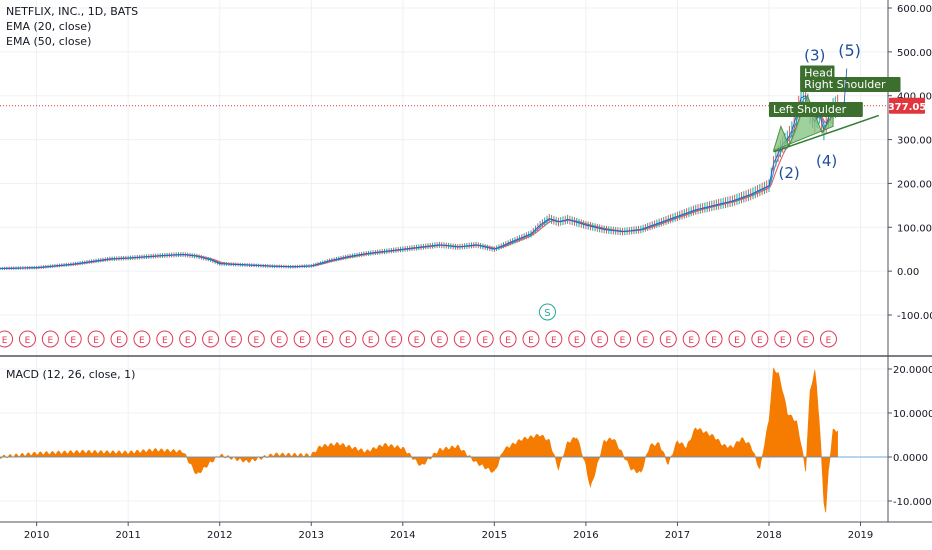  What do you see at coordinates (789, 173) in the screenshot?
I see `wave-2-label: (2)` at bounding box center [789, 173].